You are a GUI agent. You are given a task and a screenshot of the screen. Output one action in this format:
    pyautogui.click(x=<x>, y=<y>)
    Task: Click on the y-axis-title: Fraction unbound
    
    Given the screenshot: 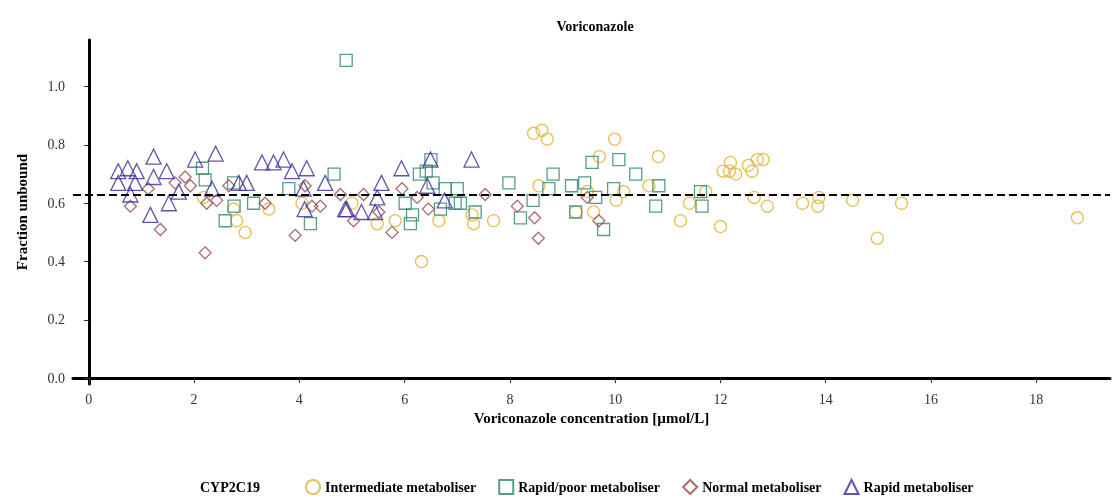 What is the action you would take?
    pyautogui.click(x=21, y=212)
    